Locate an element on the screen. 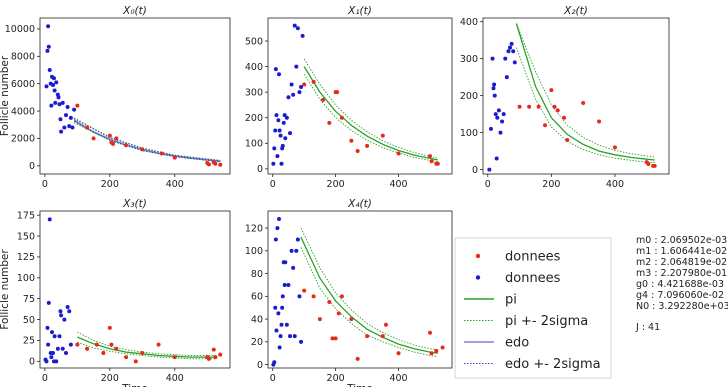  parameter-line: m1 : 1.606441e-02 is located at coordinates (681, 251).